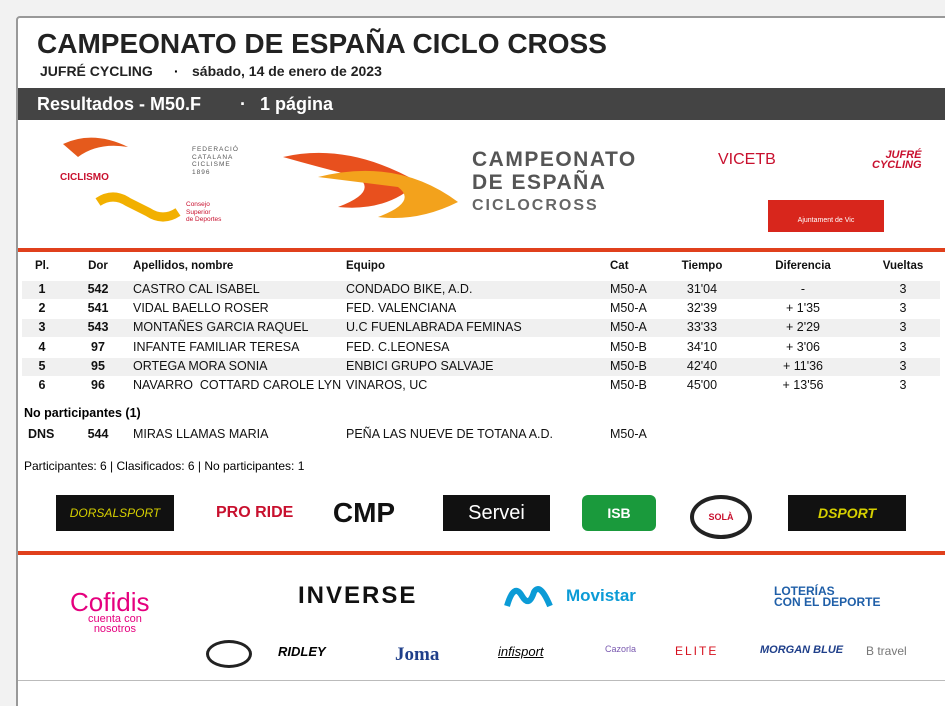 The width and height of the screenshot is (945, 706). I want to click on divider, so click(481, 553).